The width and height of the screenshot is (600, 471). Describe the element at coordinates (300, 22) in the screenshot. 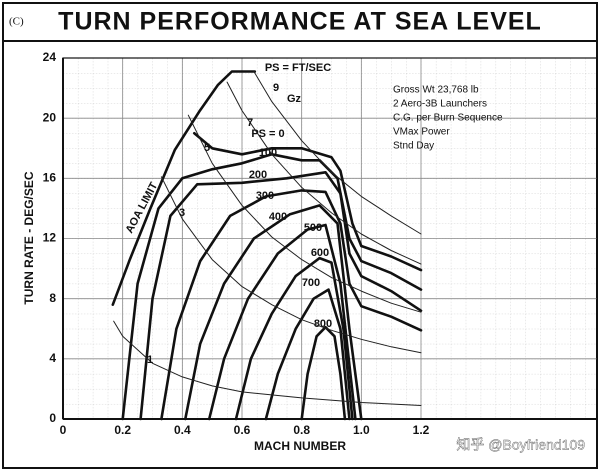

I see `chart-title: TURN PERFORMANCE AT SEA LEVEL` at that location.